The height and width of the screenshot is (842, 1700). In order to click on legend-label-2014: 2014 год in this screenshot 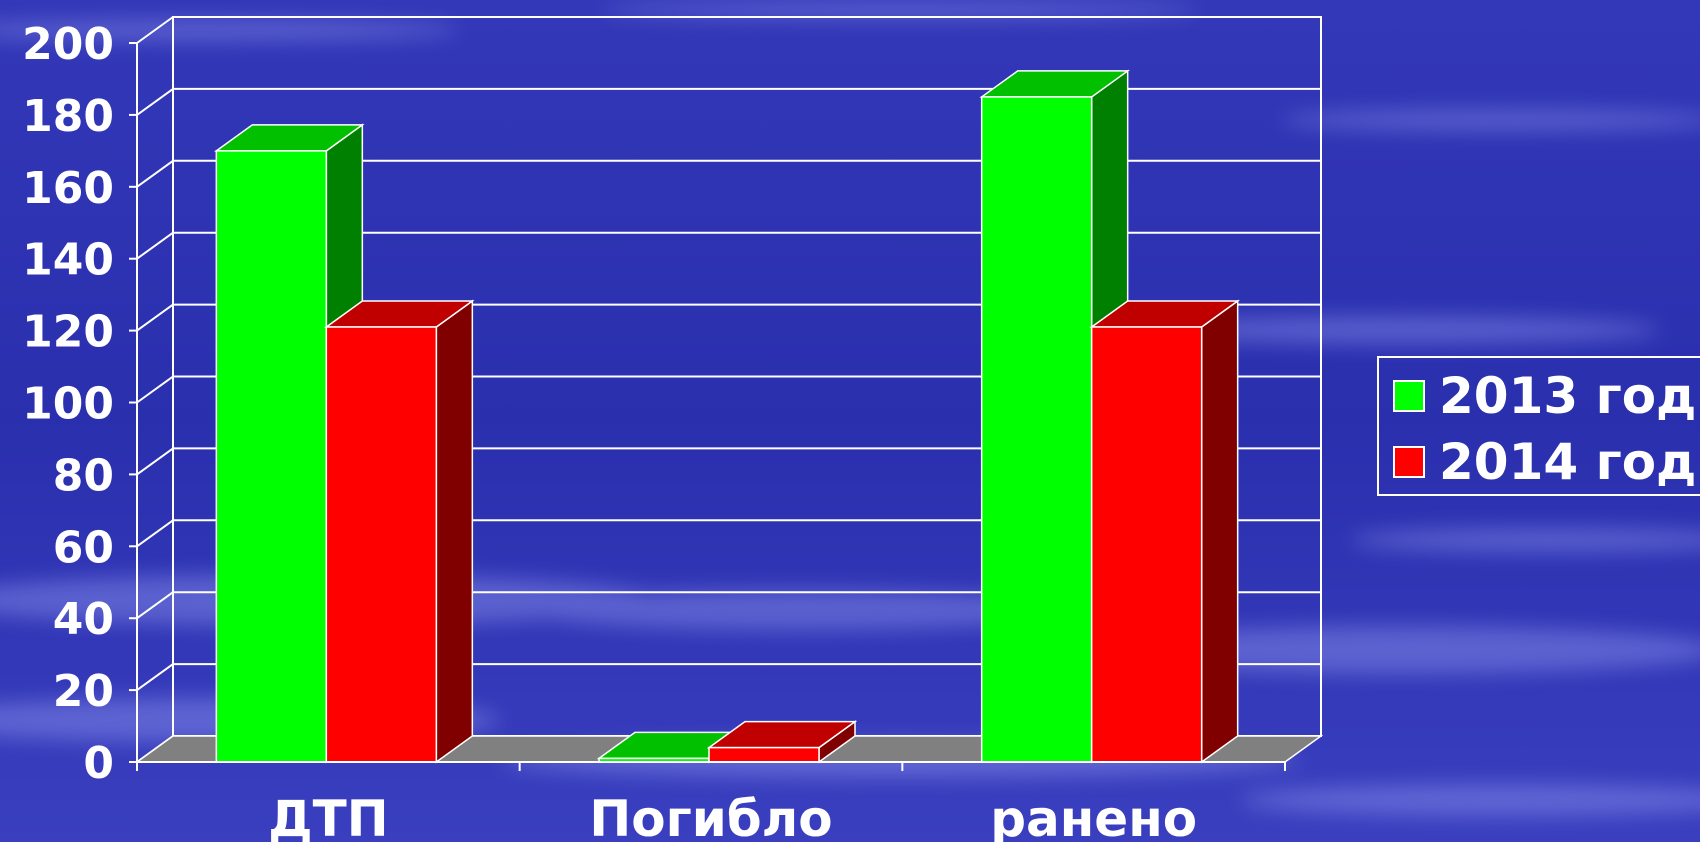, I will do `click(1568, 462)`.